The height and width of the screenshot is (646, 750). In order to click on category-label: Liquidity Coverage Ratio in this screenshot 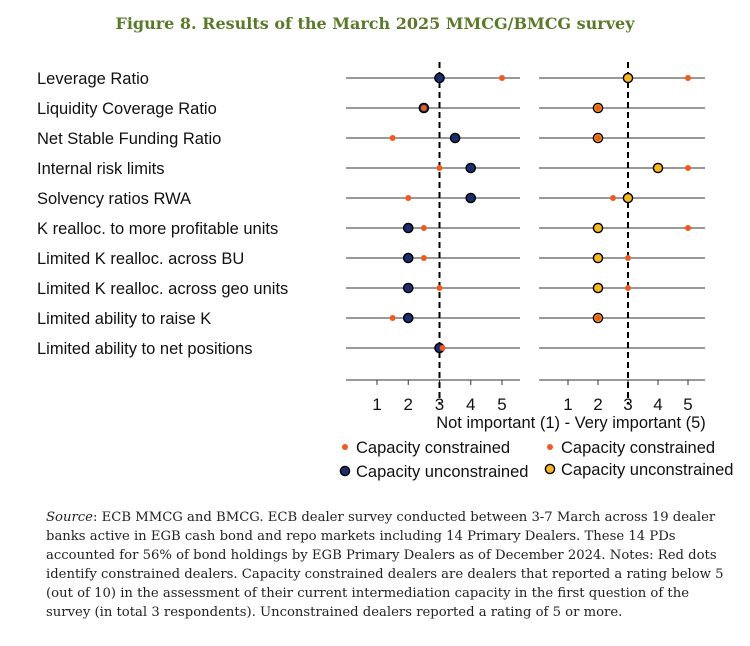, I will do `click(127, 109)`.